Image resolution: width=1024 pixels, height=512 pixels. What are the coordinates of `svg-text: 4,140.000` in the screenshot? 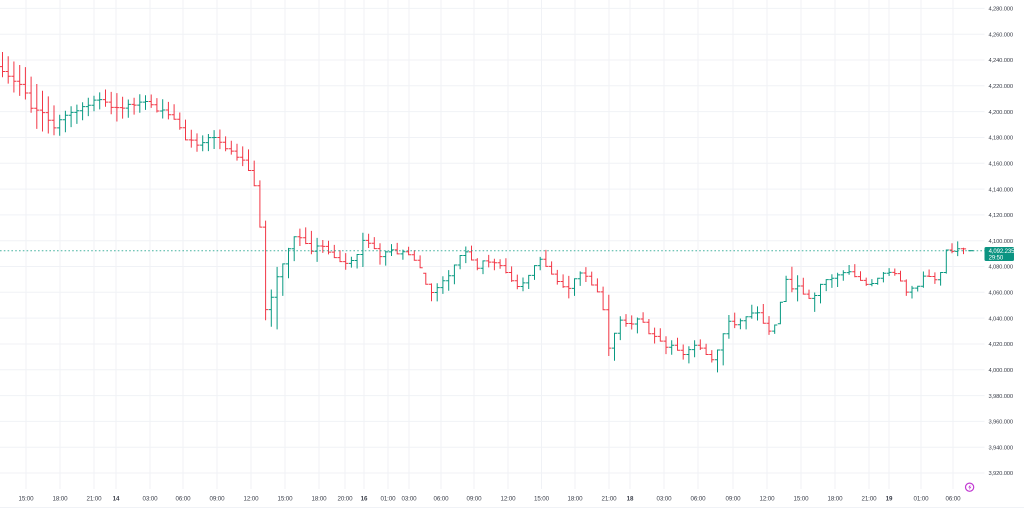 It's located at (1001, 190).